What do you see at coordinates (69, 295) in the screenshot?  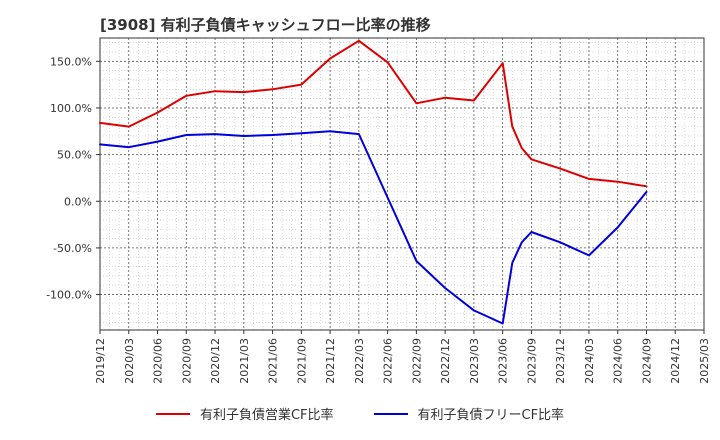 I see `y-tick-label: -100.0%` at bounding box center [69, 295].